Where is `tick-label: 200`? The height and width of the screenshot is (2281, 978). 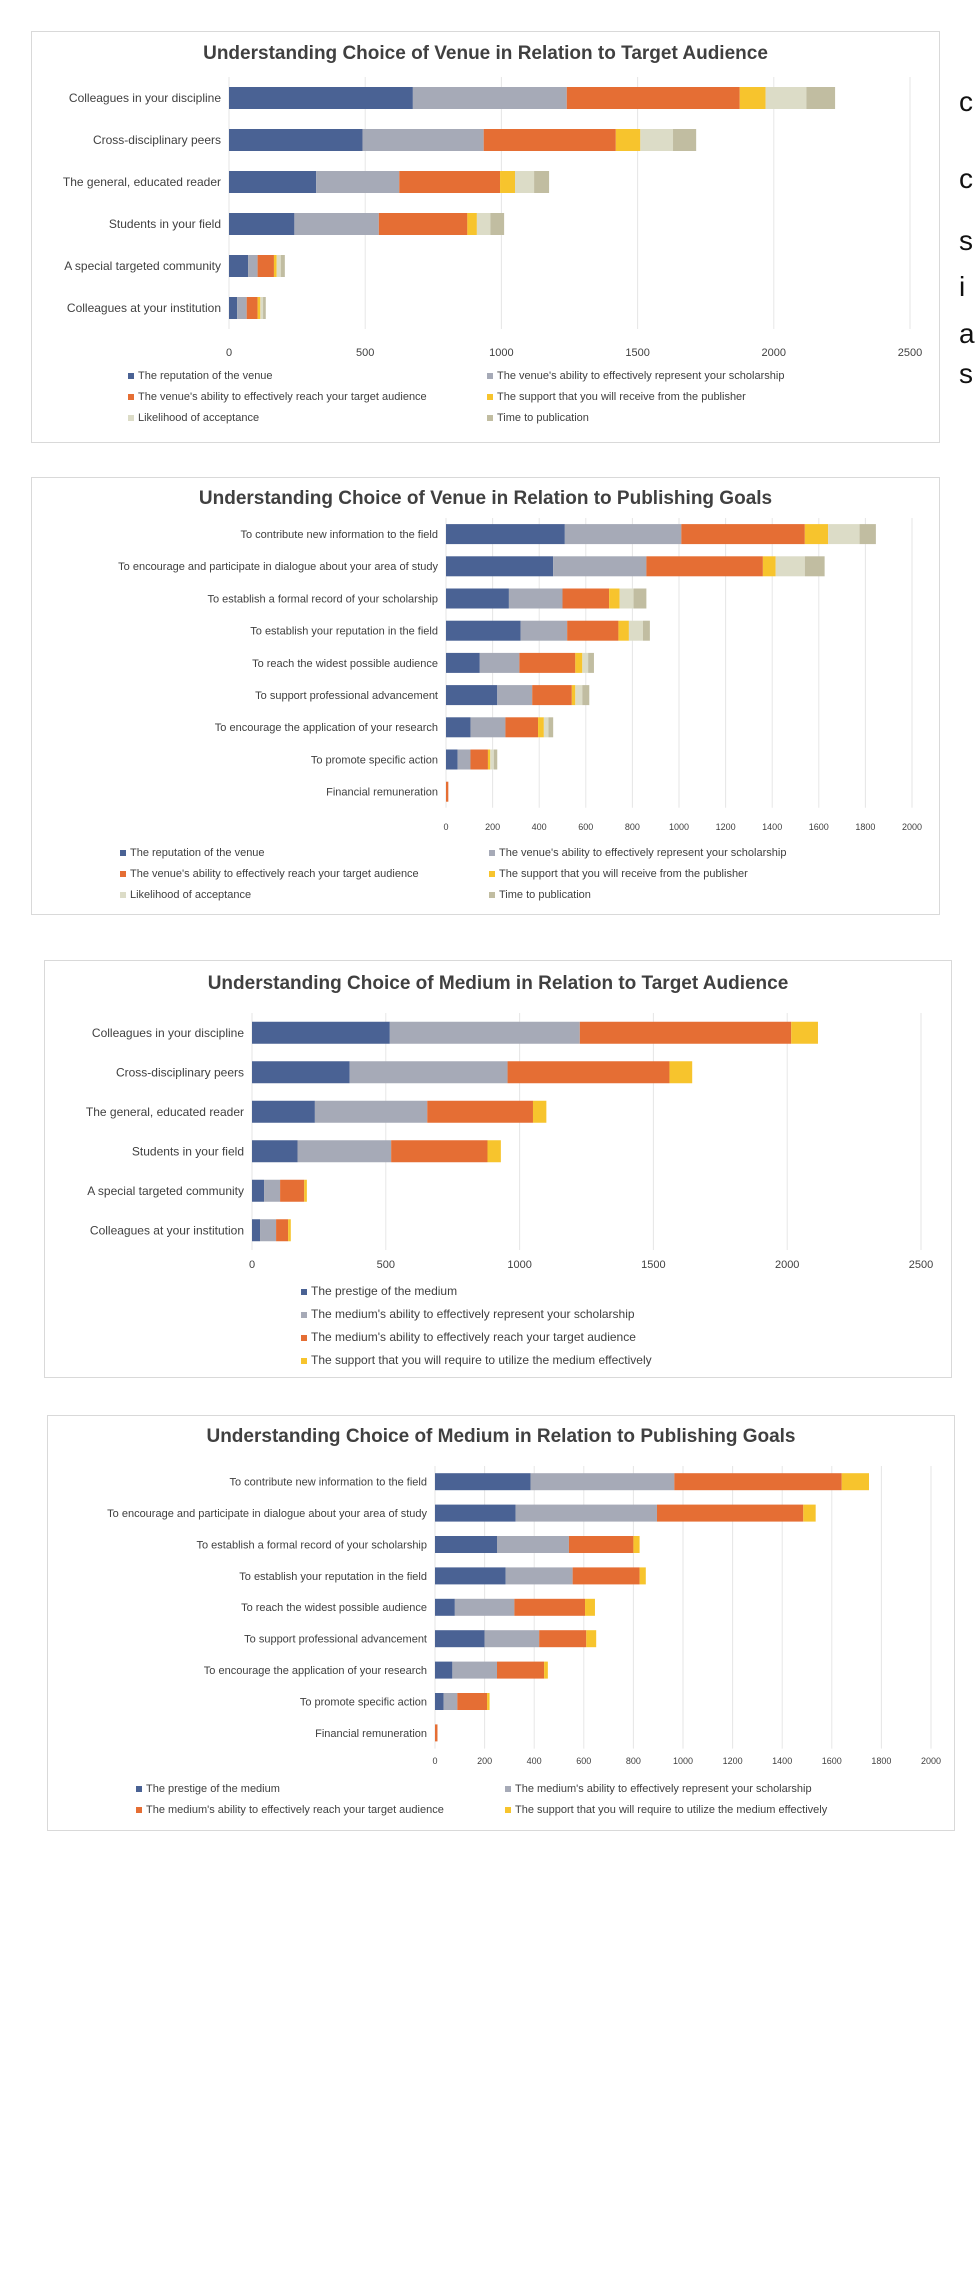 tick-label: 200 is located at coordinates (492, 827).